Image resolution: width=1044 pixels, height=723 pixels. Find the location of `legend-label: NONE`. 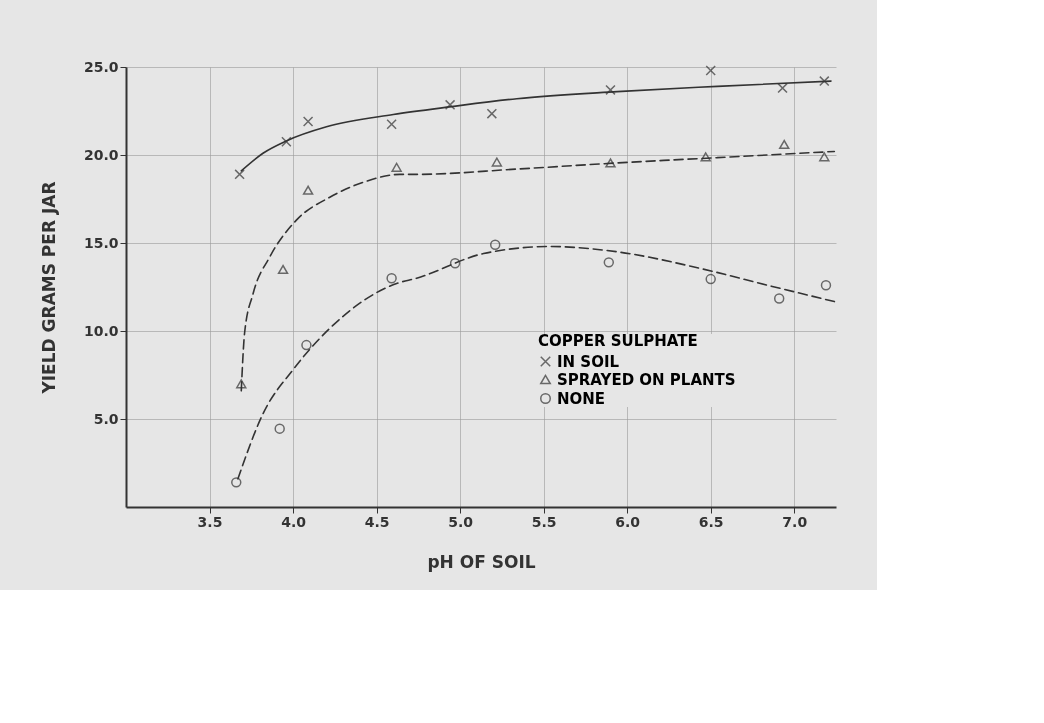

legend-label: NONE is located at coordinates (581, 398).